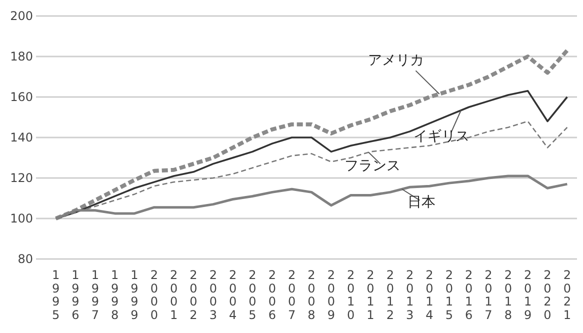  I want to click on x-tick-label: 2006, so click(272, 295).